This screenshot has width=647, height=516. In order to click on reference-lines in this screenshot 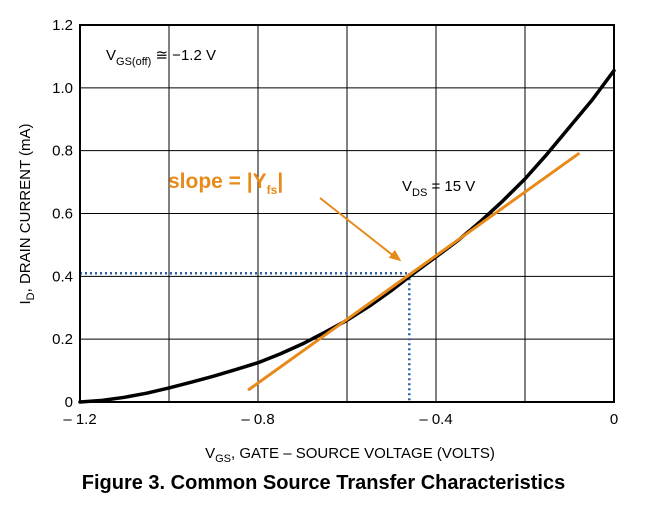, I will do `click(245, 336)`.